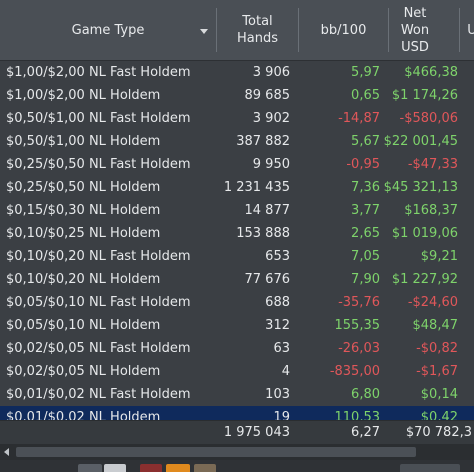  Describe the element at coordinates (83, 233) in the screenshot. I see `game-type-cell: $0,10/$0,25 NL Holdem` at that location.